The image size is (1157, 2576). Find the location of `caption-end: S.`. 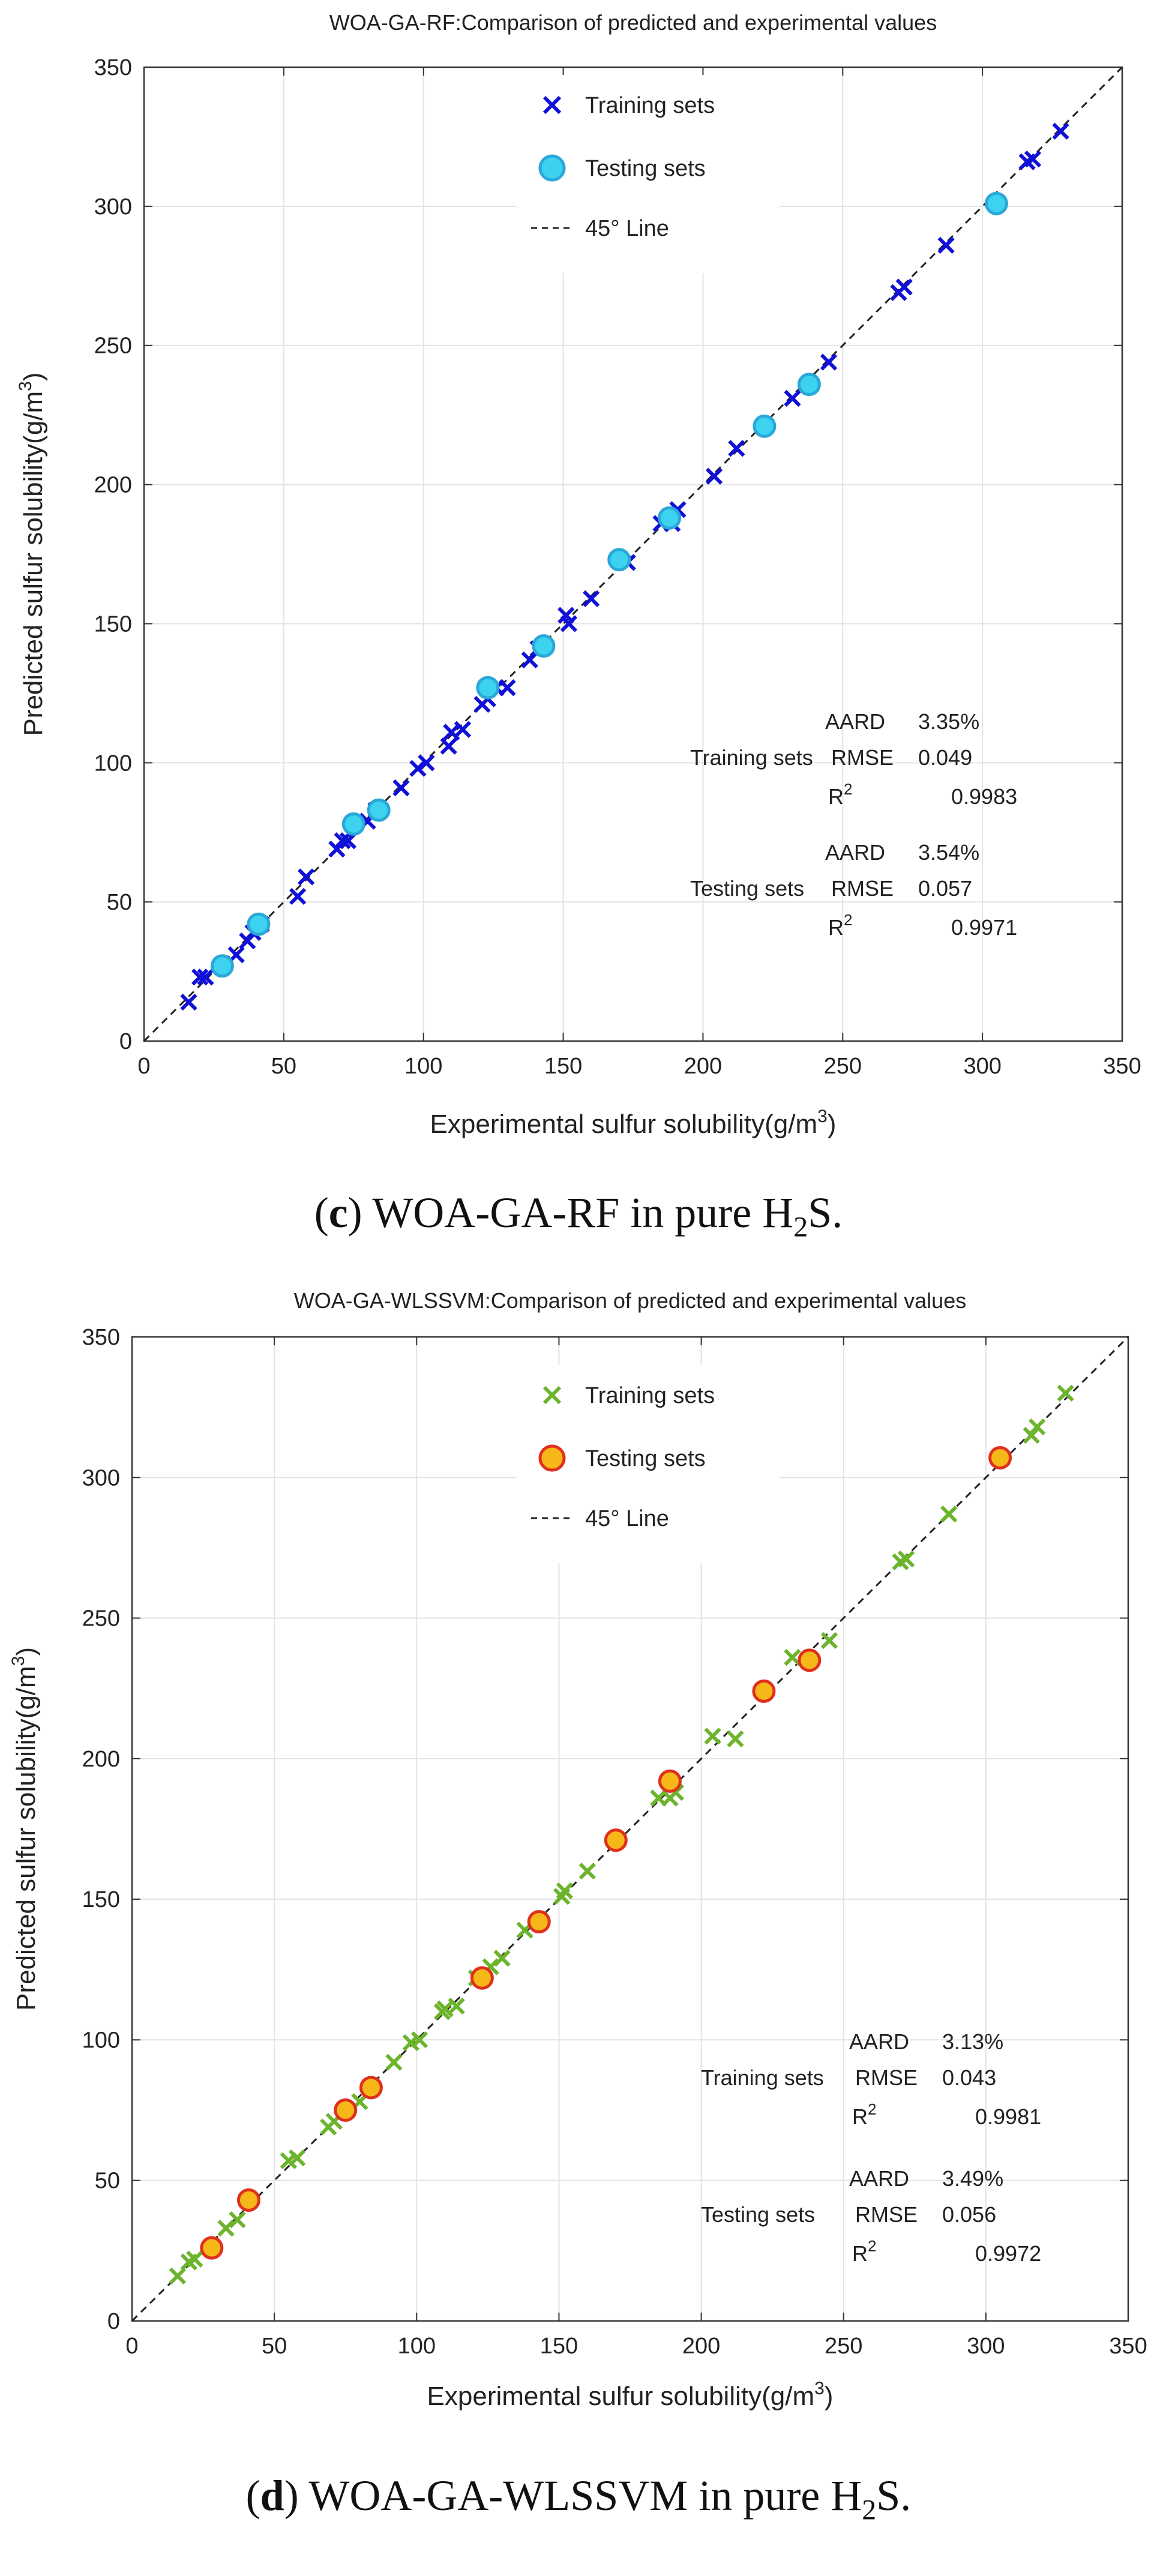

caption-end: S. is located at coordinates (825, 1213).